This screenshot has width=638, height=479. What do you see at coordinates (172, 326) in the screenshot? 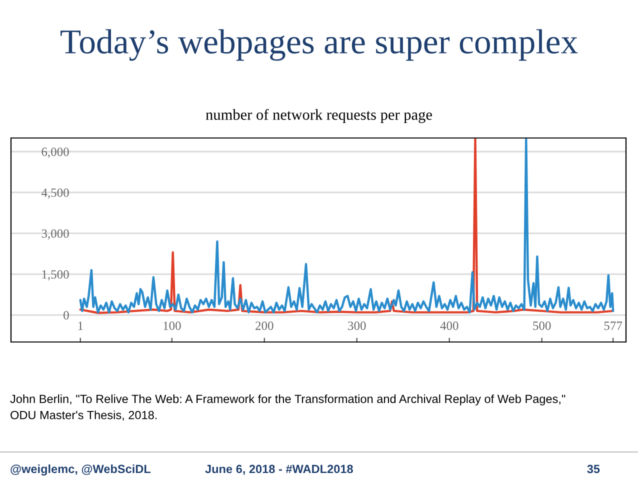
I see `x-tick-label: 100` at bounding box center [172, 326].